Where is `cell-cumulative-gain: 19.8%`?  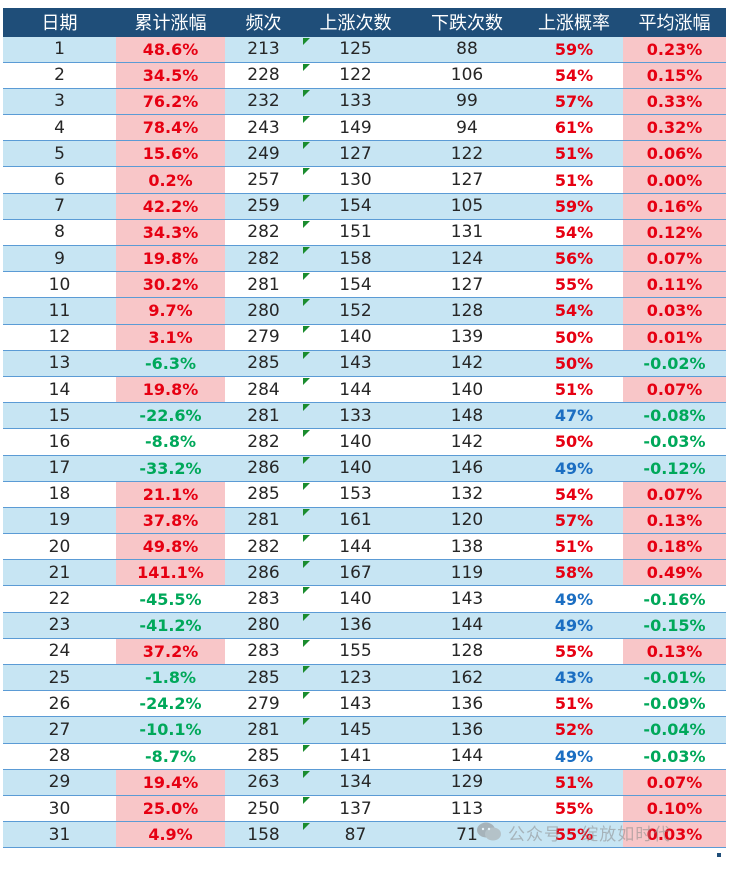
cell-cumulative-gain: 19.8% is located at coordinates (170, 390).